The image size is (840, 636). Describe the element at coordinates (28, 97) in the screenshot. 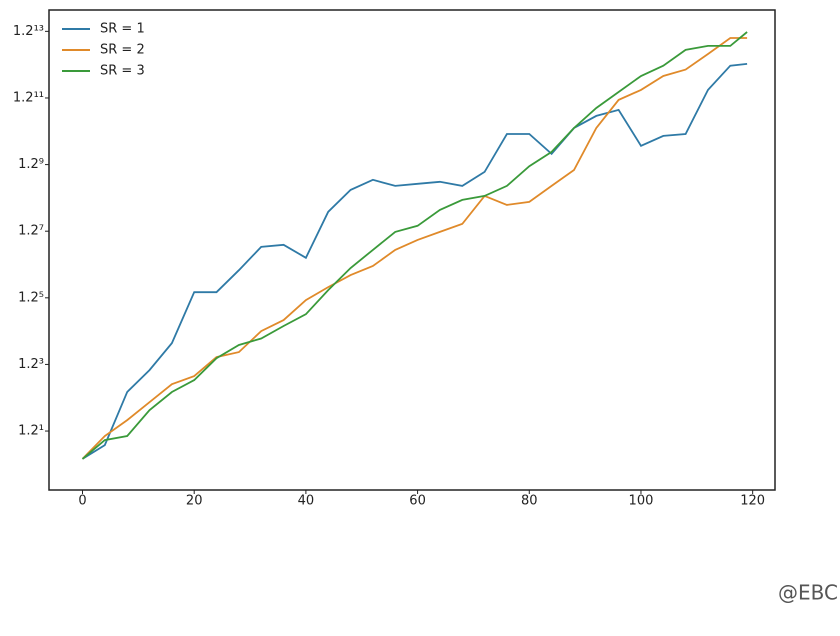

I see `y-tick-label: 1.2¹¹` at that location.